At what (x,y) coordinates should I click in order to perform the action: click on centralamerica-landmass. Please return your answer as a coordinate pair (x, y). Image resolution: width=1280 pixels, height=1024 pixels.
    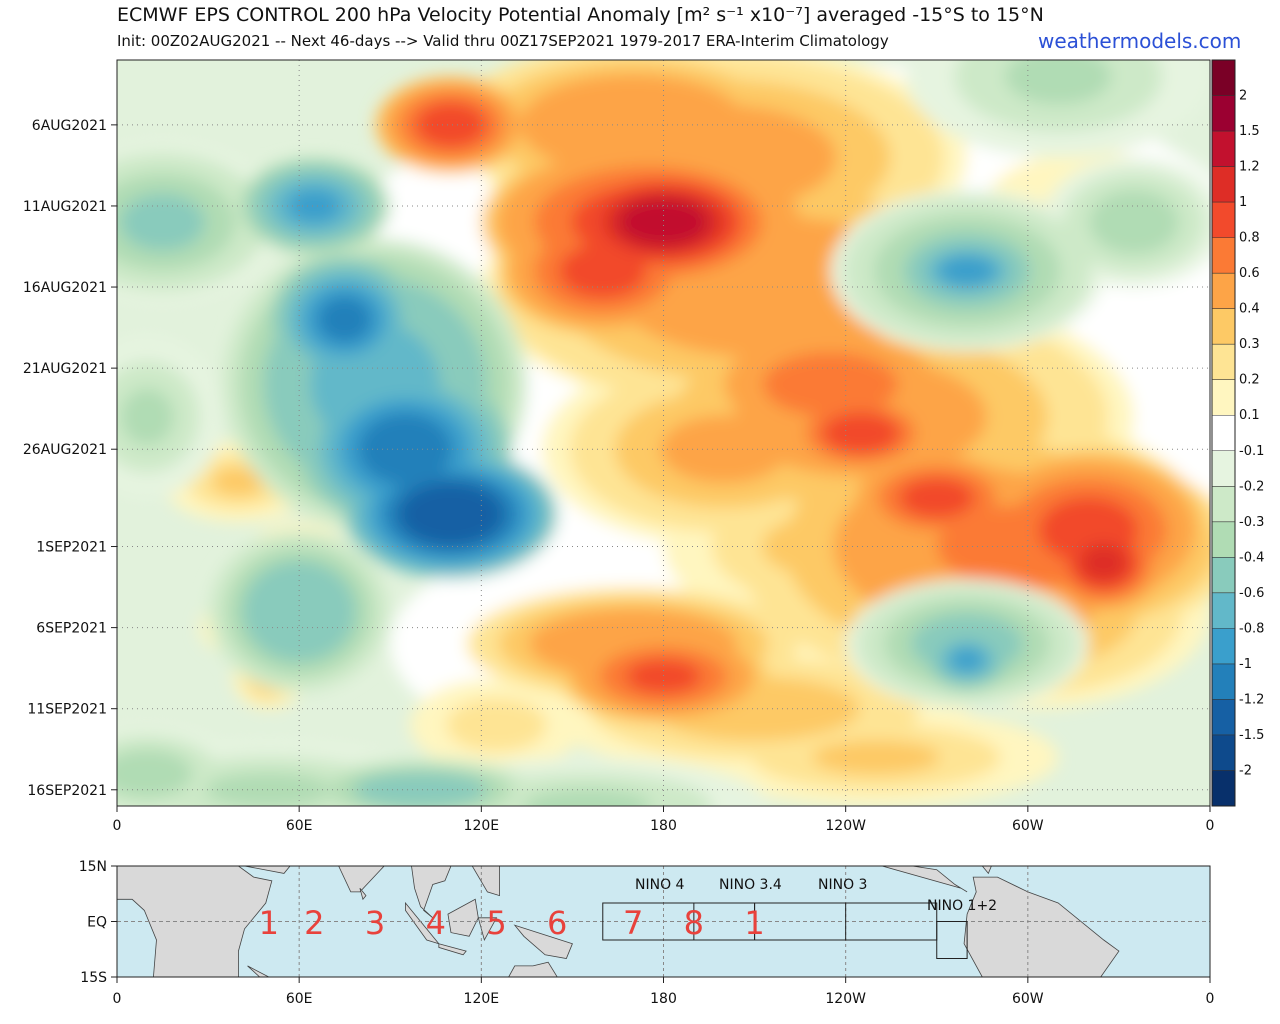
    Looking at the image, I should click on (924, 879).